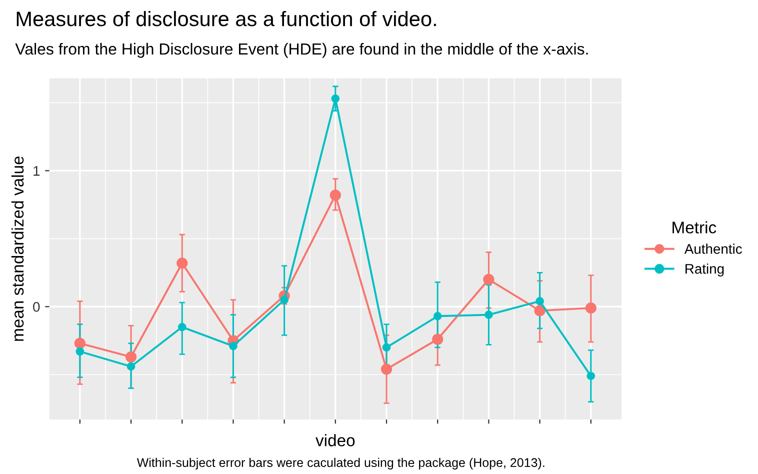  What do you see at coordinates (37, 171) in the screenshot?
I see `y-tick-label: 1` at bounding box center [37, 171].